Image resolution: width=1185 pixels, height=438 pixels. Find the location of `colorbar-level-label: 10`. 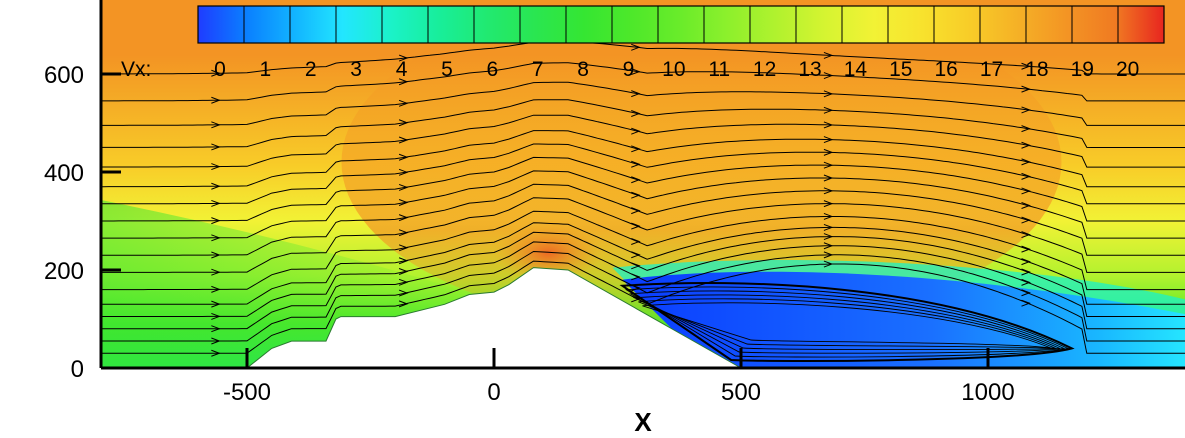

colorbar-level-label: 10 is located at coordinates (673, 69).